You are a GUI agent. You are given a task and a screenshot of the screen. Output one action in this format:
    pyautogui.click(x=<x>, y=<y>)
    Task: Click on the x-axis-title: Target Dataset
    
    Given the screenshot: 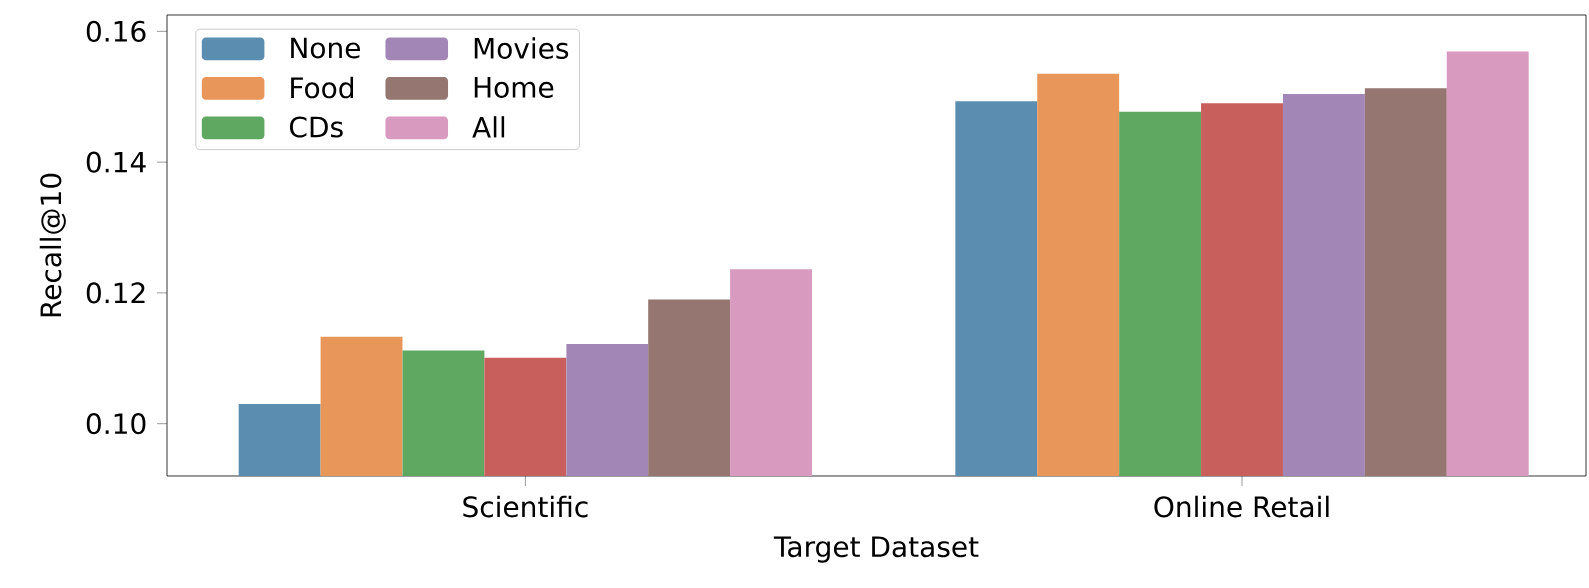 What is the action you would take?
    pyautogui.click(x=876, y=549)
    